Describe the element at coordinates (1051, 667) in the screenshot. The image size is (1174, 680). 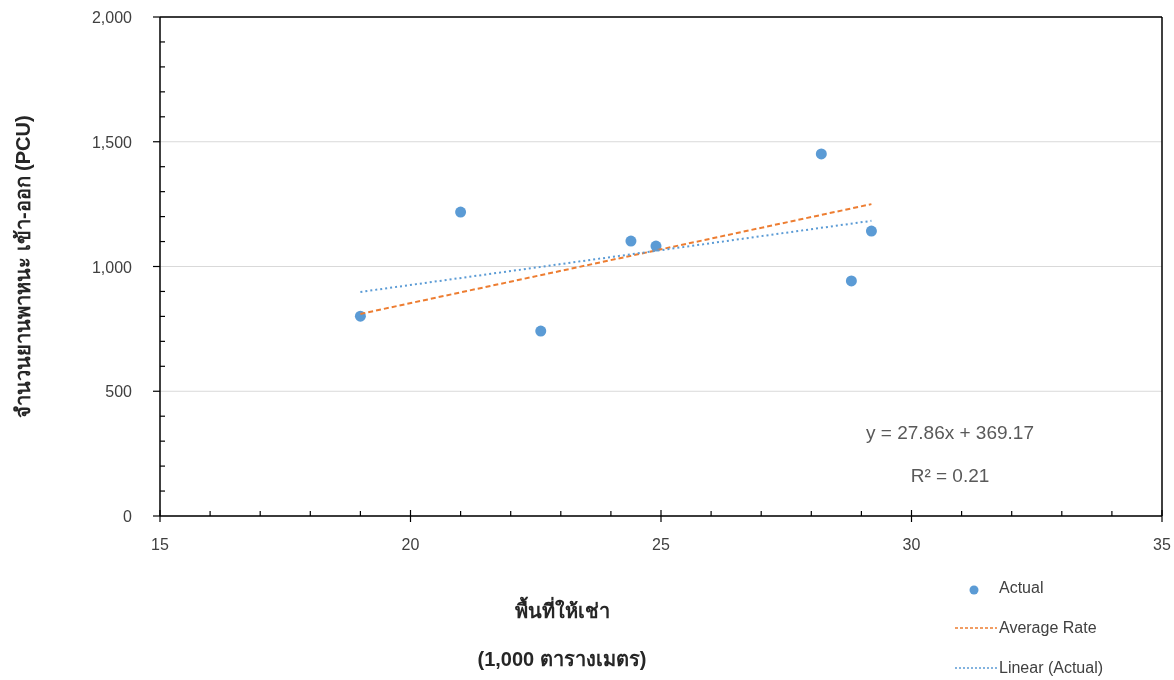
I see `legend-label: Linear (Actual)` at that location.